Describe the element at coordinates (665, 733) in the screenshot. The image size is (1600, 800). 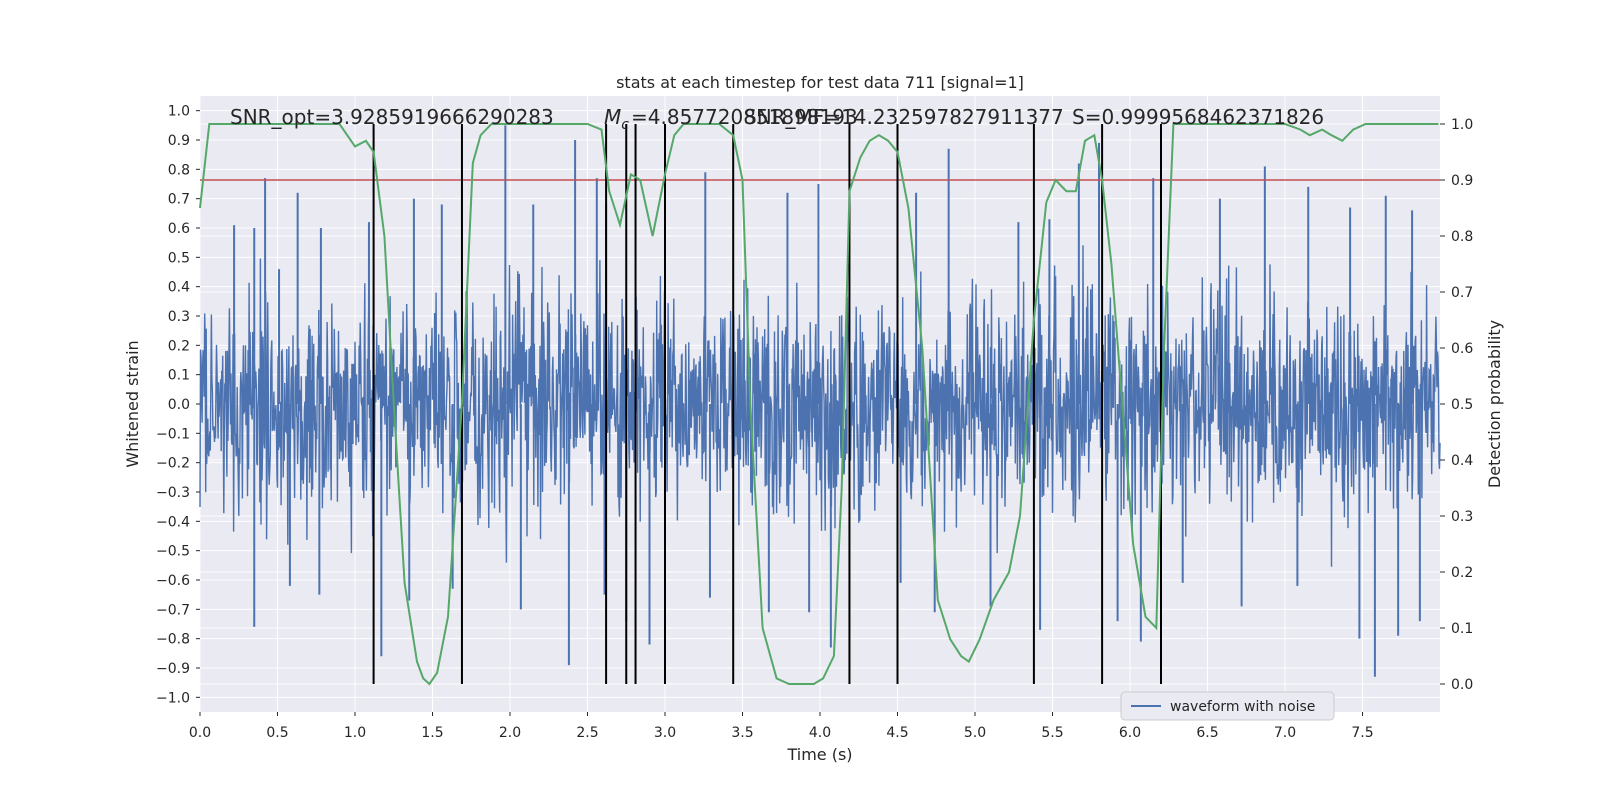
I see `x-tick-label: 3.0` at that location.